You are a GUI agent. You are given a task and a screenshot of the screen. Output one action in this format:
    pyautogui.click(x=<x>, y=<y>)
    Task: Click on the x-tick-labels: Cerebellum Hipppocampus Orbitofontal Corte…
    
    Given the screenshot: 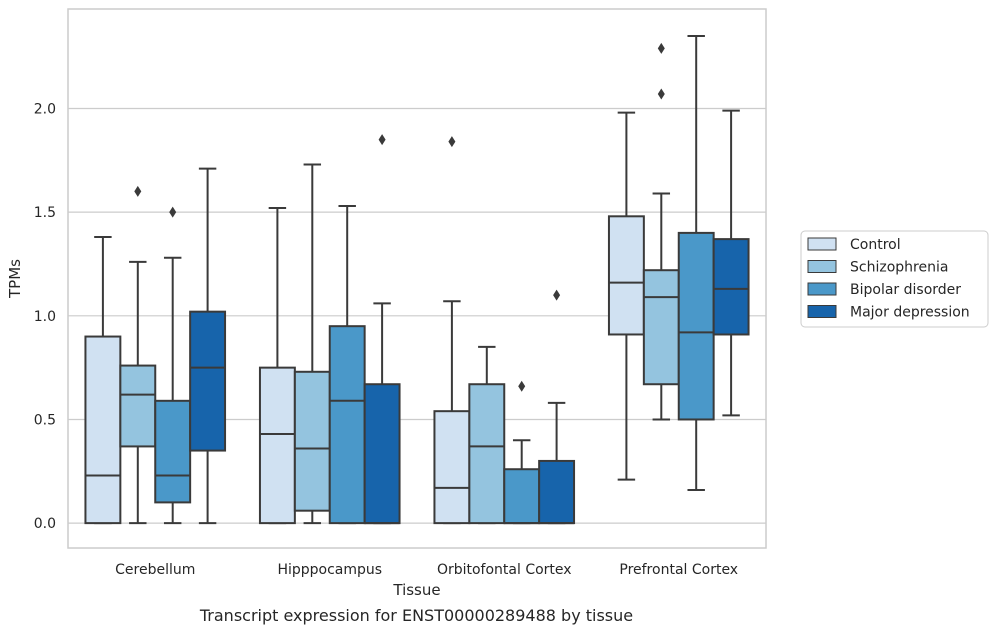 What is the action you would take?
    pyautogui.click(x=426, y=570)
    